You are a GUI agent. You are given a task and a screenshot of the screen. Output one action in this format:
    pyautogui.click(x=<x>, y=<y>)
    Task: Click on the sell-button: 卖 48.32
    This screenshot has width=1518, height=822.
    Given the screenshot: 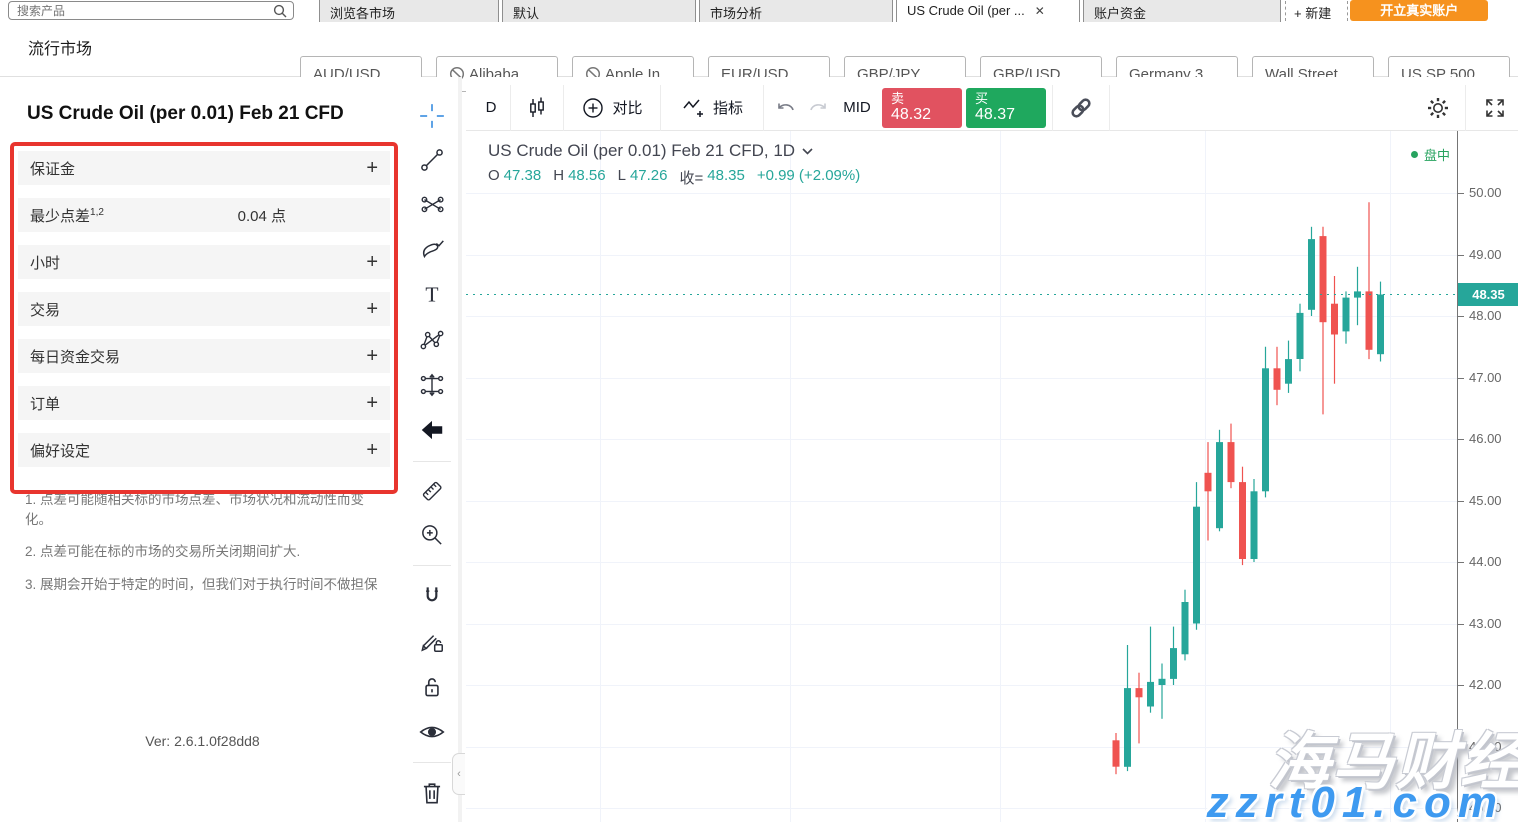 What is the action you would take?
    pyautogui.click(x=922, y=107)
    